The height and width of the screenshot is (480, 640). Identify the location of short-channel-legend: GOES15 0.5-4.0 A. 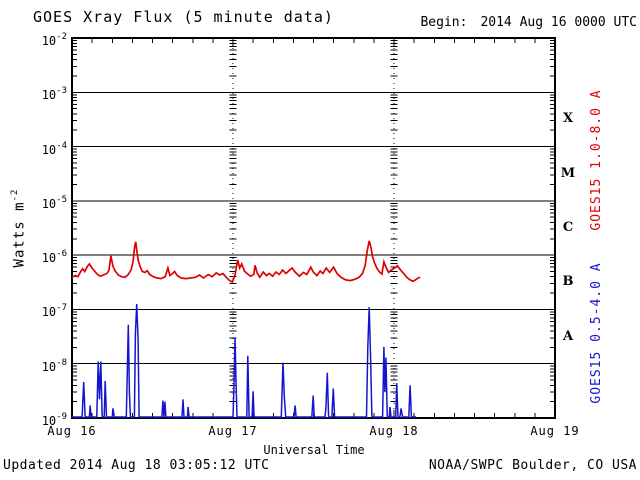
(596, 333).